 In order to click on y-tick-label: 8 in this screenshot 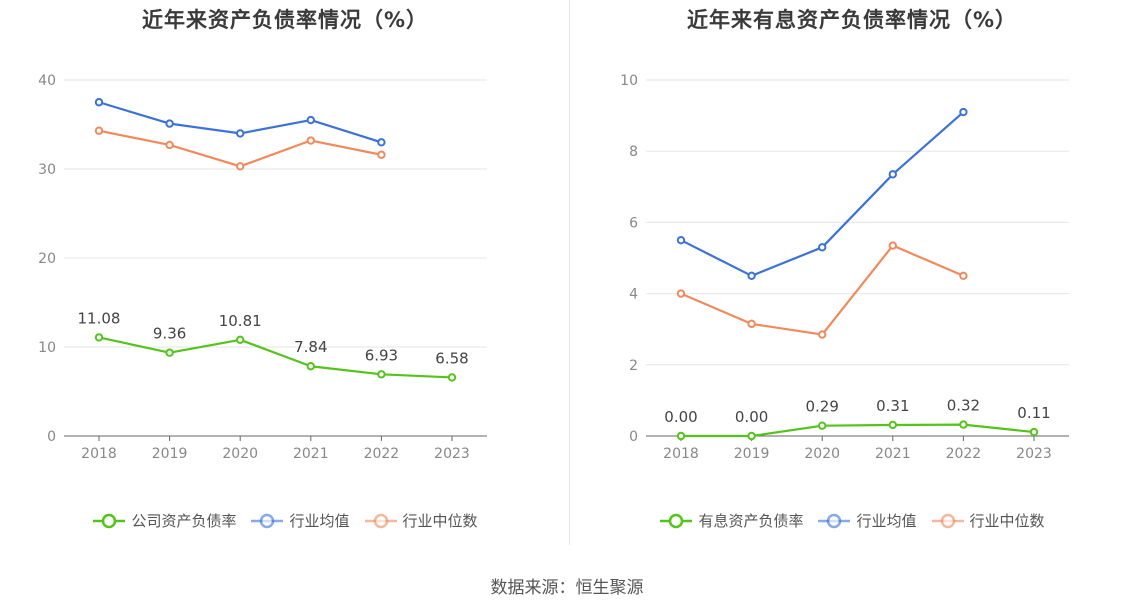, I will do `click(633, 152)`.